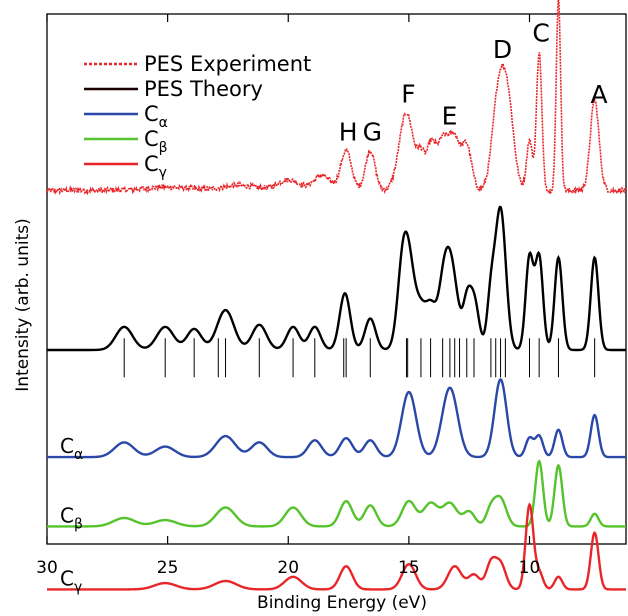 This screenshot has width=628, height=616. Describe the element at coordinates (336, 546) in the screenshot. I see `series-C_gamma-line` at that location.